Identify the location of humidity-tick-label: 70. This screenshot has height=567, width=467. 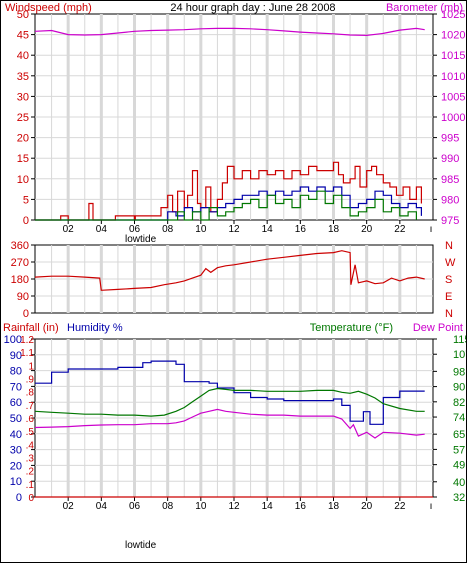
(16, 387).